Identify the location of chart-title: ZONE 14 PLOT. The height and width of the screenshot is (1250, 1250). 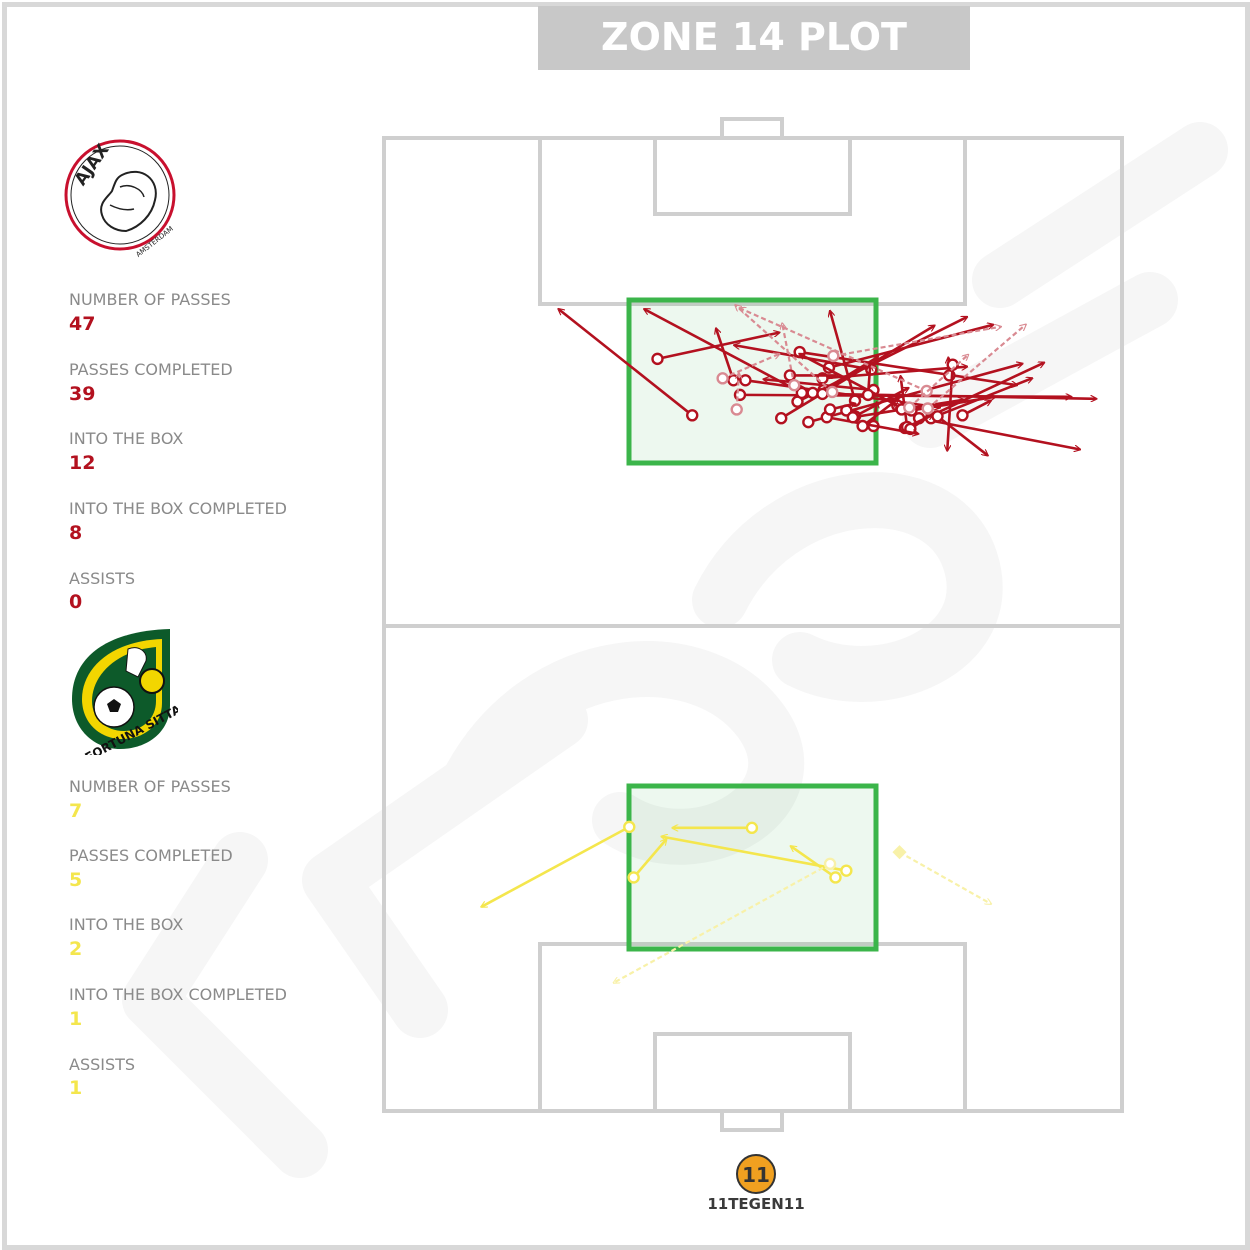
(754, 38).